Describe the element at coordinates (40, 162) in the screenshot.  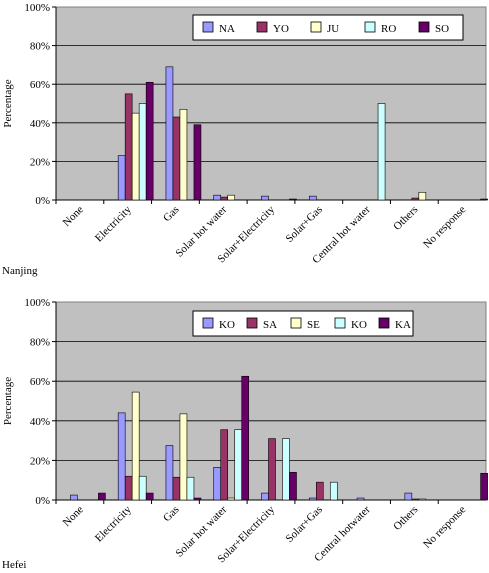
I see `nanjing-y-tick-label: 20%` at that location.